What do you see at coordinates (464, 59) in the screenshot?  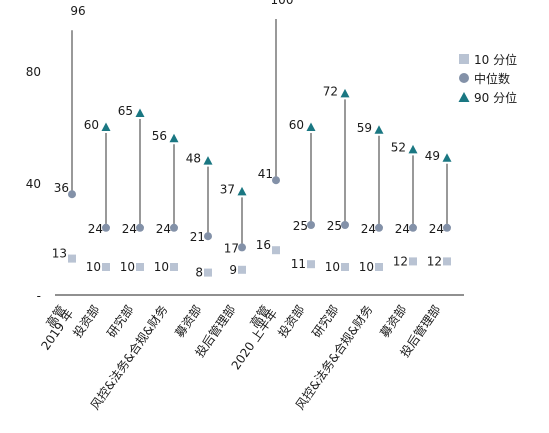 I see `legend-square-icon` at bounding box center [464, 59].